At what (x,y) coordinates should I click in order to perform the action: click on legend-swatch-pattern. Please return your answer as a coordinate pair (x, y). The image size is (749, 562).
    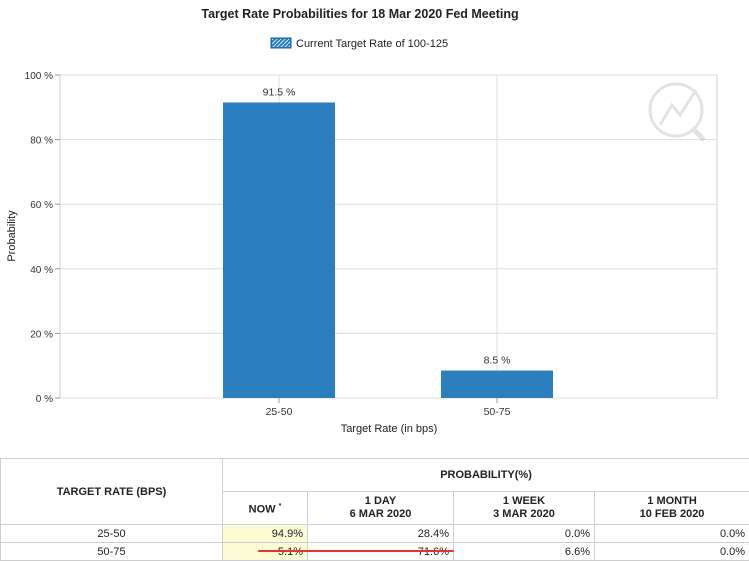
    Looking at the image, I should click on (281, 43).